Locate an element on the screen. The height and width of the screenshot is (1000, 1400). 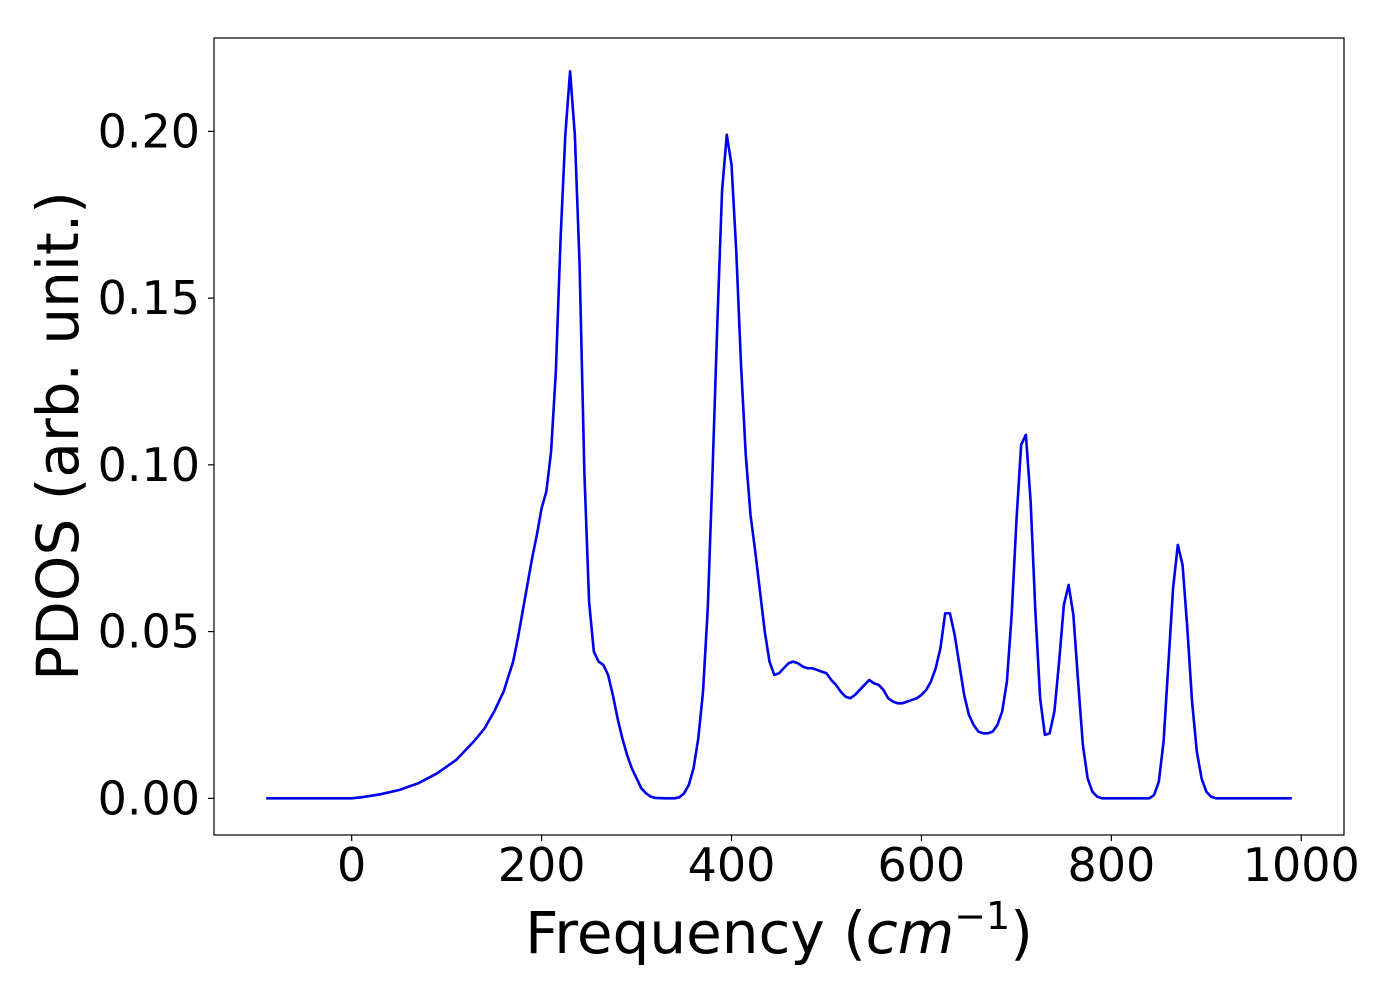
x-axis-label: Frequency (cm−1) is located at coordinates (779, 930).